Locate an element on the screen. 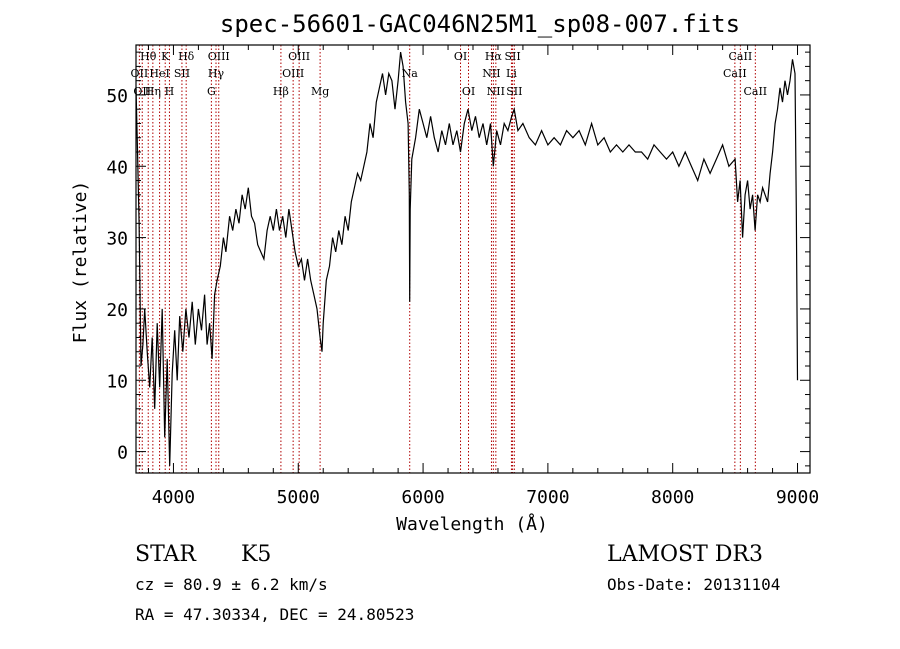  ra-dec: RA = 47.30334, DEC = 24.80523 is located at coordinates (274, 614).